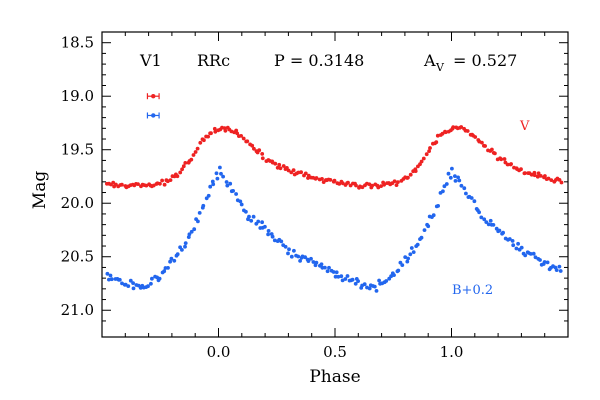 The height and width of the screenshot is (400, 600). Describe the element at coordinates (77, 43) in the screenshot. I see `y-tick-label: 18.5` at that location.